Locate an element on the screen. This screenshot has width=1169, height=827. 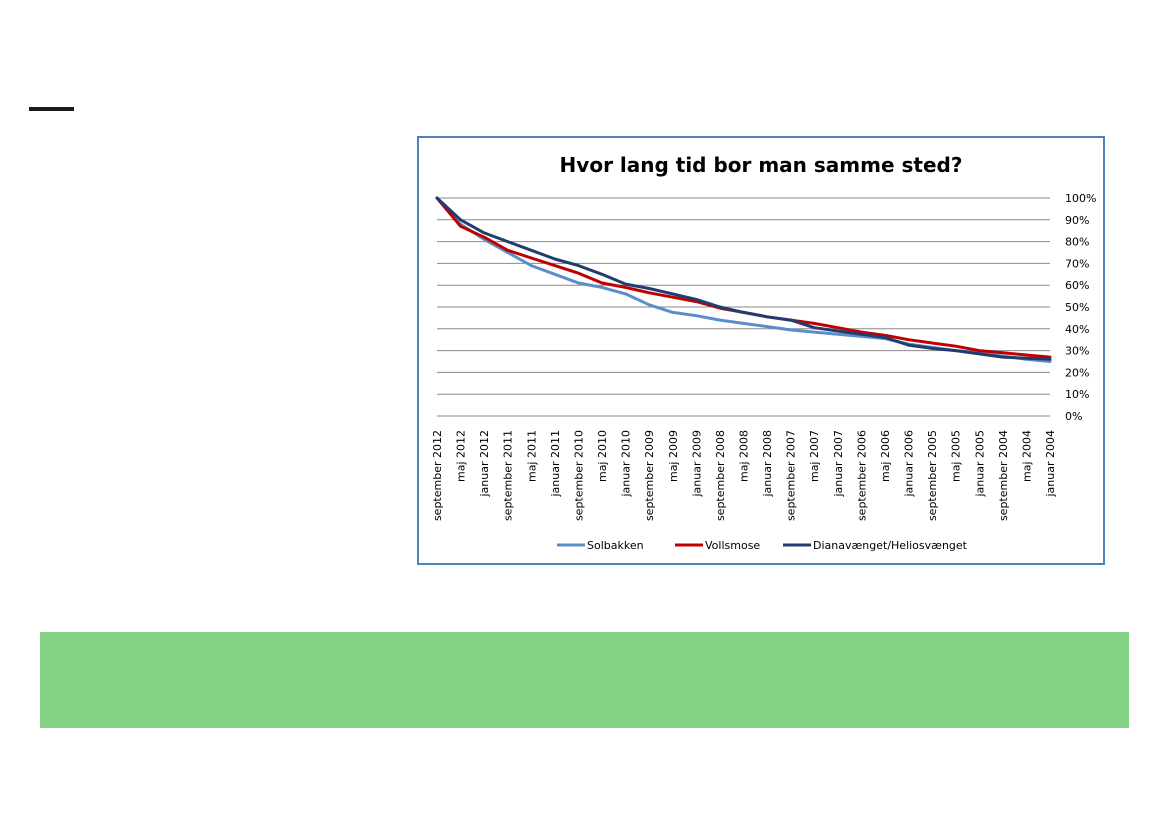
x-tick-label: maj 2012 is located at coordinates (461, 456).